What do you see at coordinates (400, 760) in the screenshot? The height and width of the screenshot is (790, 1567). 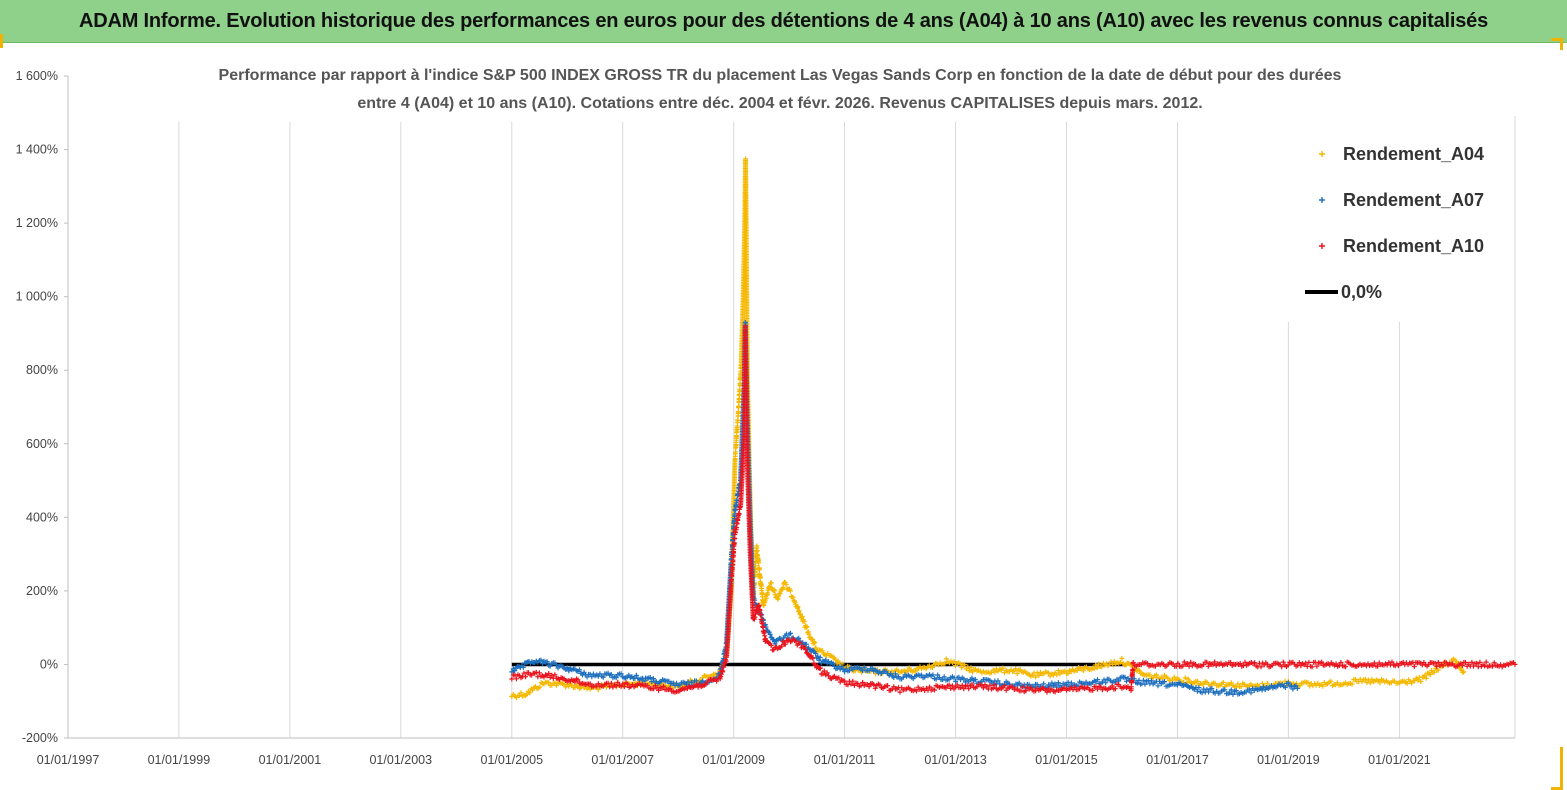 I see `x-tick-label: 01/01/2003` at bounding box center [400, 760].